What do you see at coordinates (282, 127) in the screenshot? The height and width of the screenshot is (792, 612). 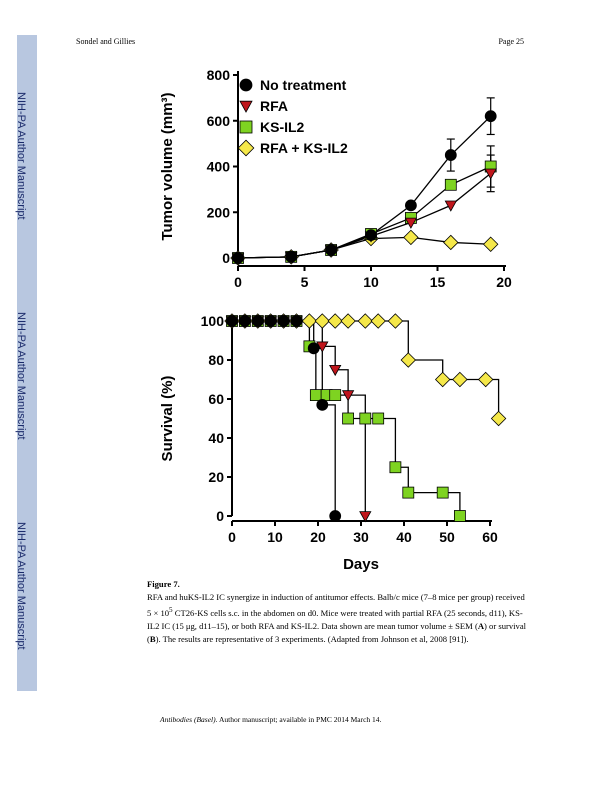 I see `legend-label-ks-il2: KS-IL2` at bounding box center [282, 127].